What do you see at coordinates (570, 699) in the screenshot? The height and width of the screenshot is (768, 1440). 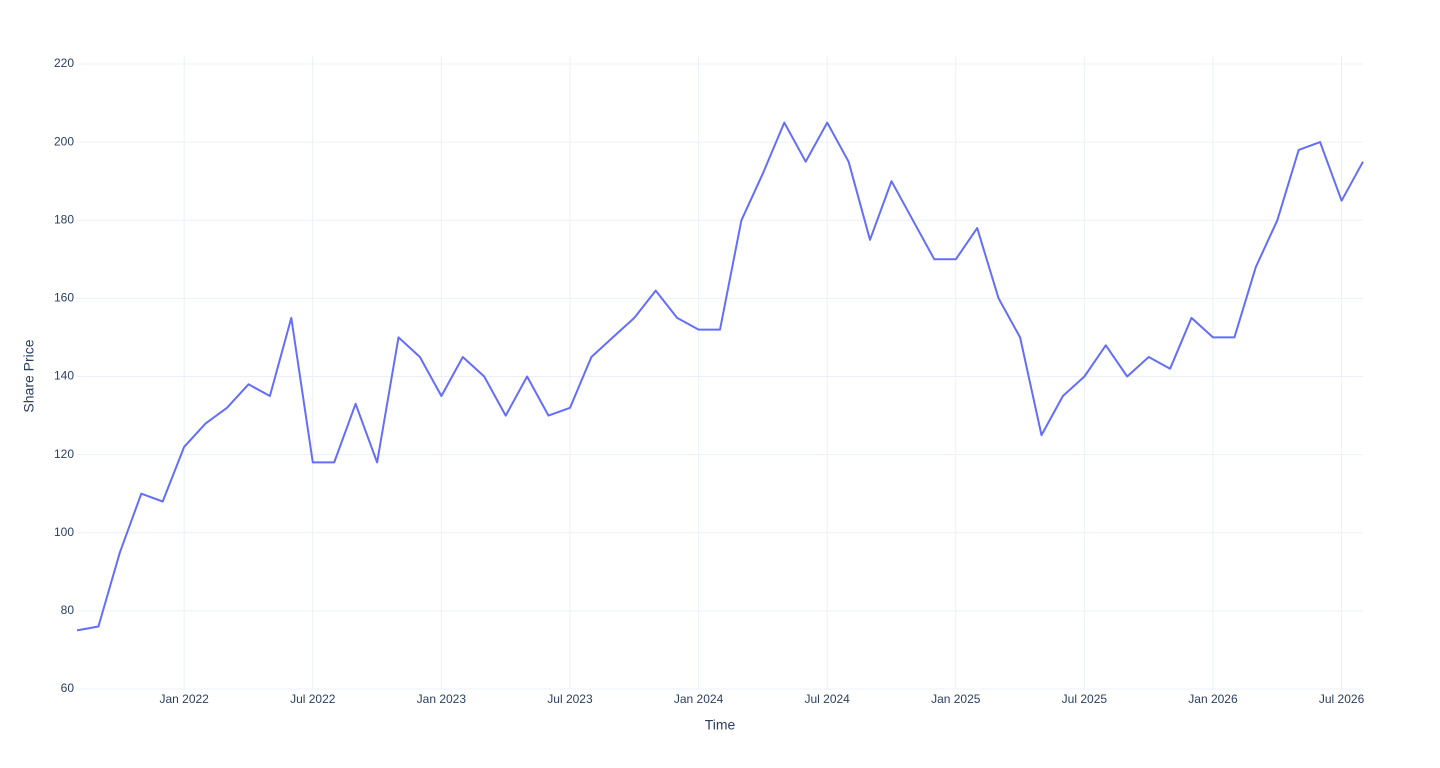 I see `x-tick-label: Jul 2023` at bounding box center [570, 699].